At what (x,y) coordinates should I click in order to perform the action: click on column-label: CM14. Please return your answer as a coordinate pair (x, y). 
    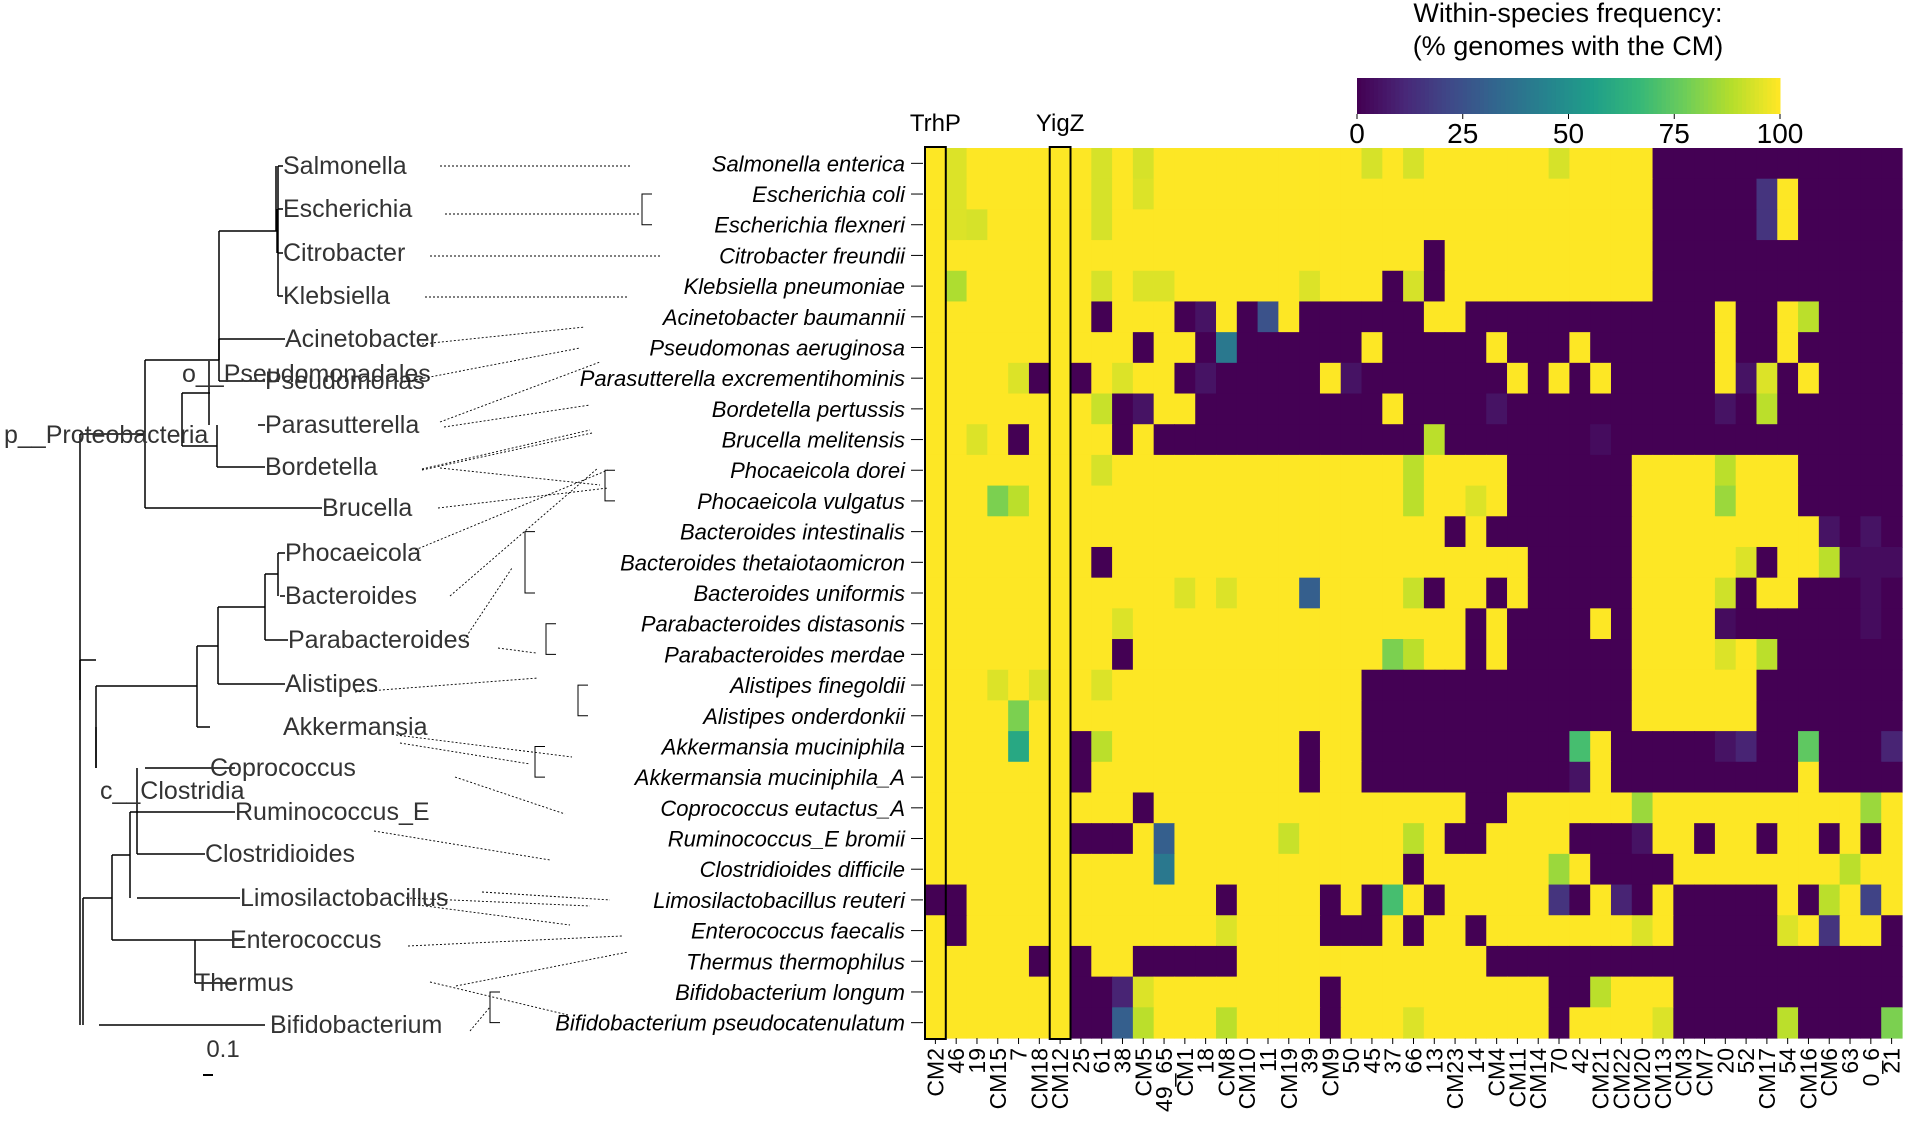
    Looking at the image, I should click on (1538, 1079).